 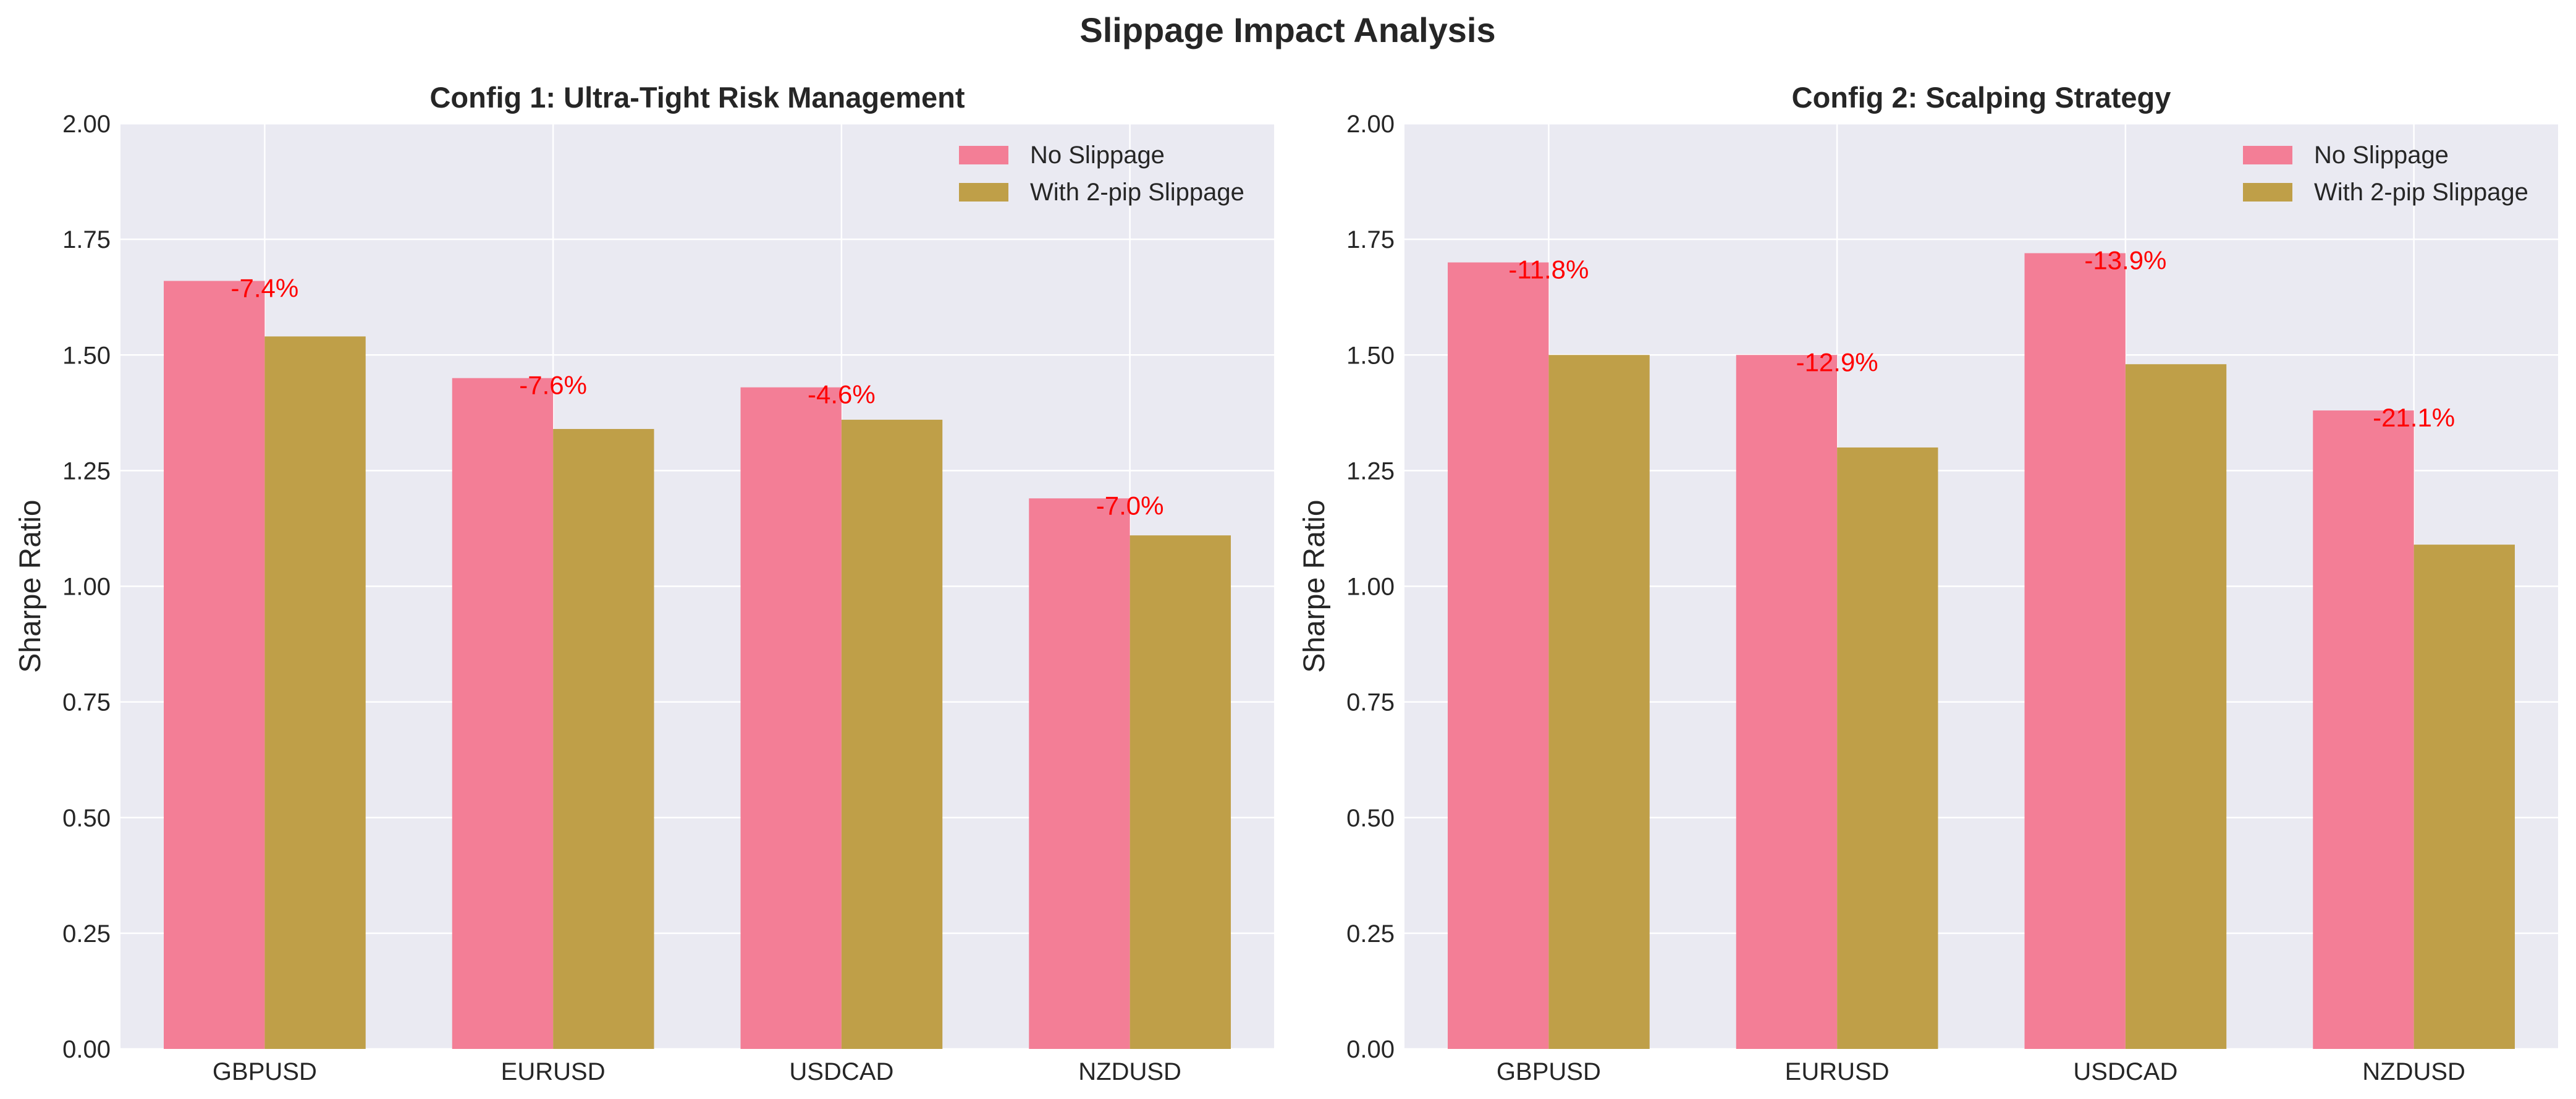 I want to click on panel-title: Config 1: Ultra-Tight Risk Management, so click(x=697, y=97).